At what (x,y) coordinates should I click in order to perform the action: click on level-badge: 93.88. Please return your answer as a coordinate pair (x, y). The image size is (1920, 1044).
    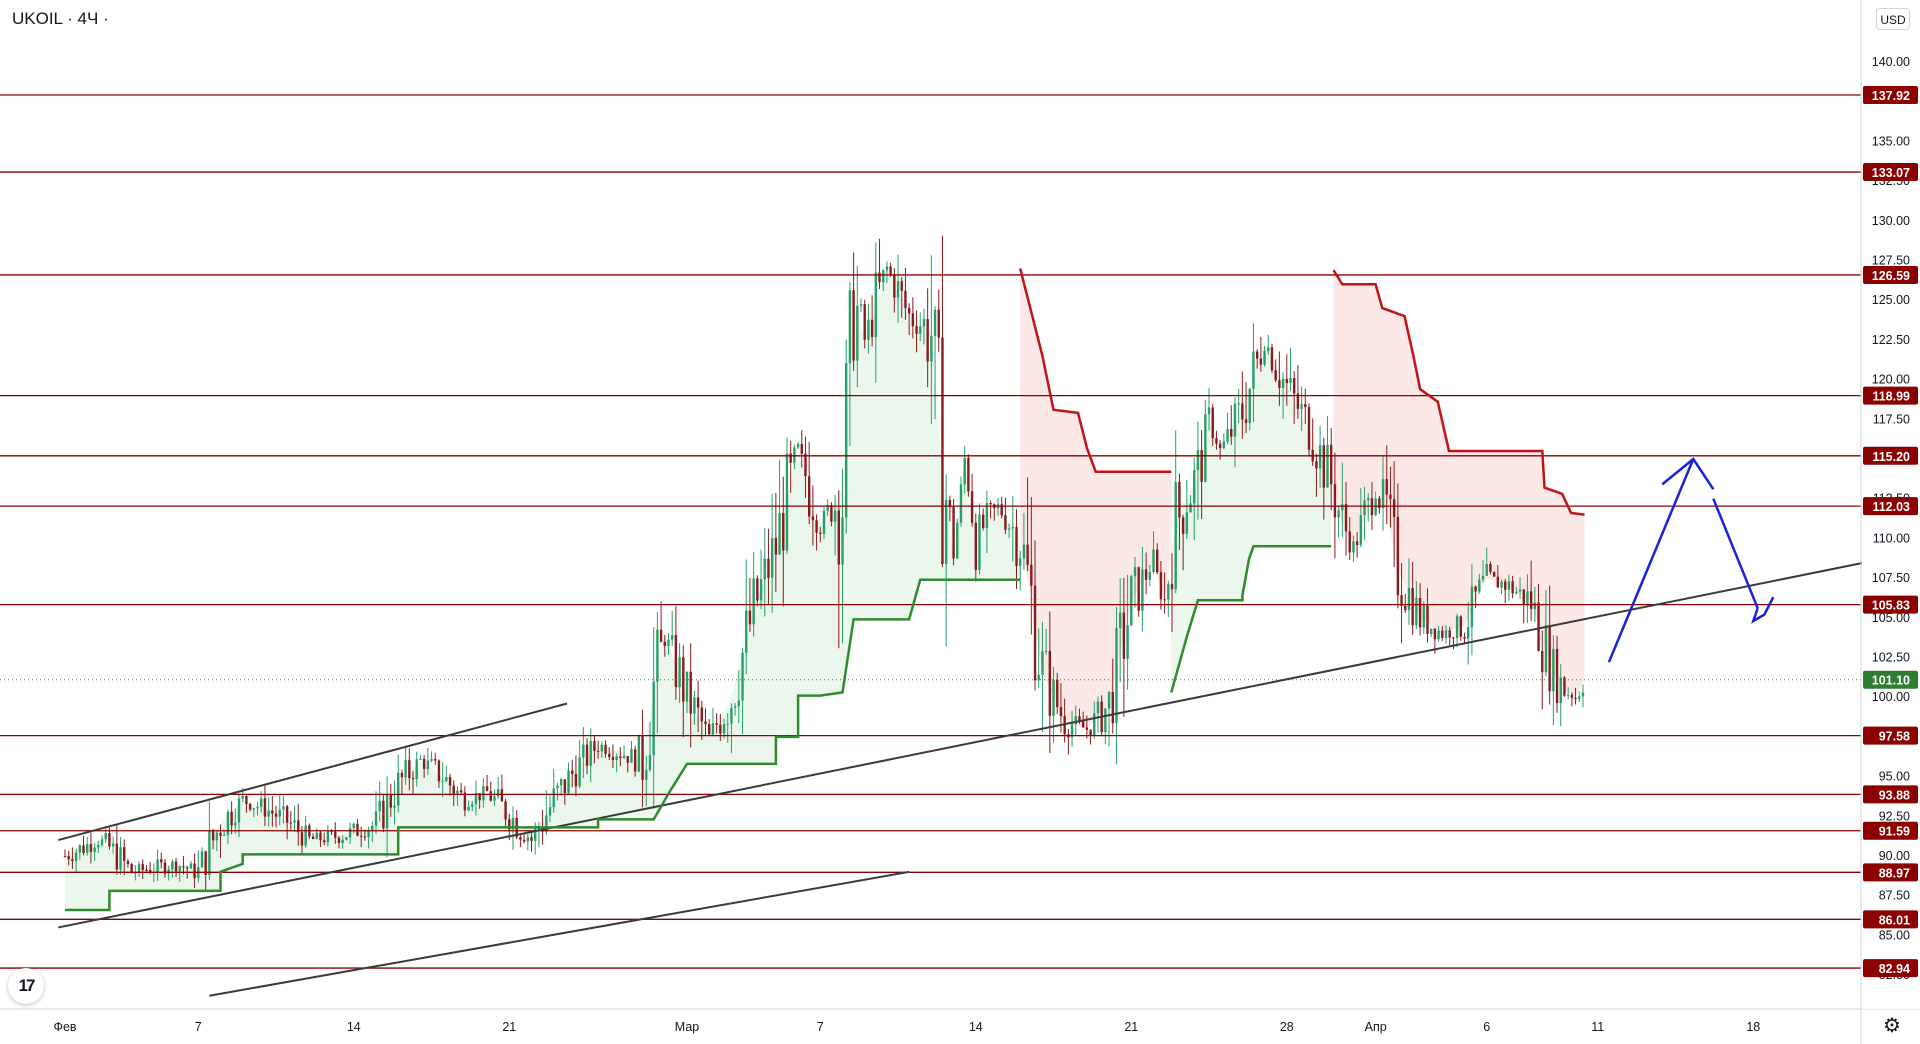
    Looking at the image, I should click on (1894, 795).